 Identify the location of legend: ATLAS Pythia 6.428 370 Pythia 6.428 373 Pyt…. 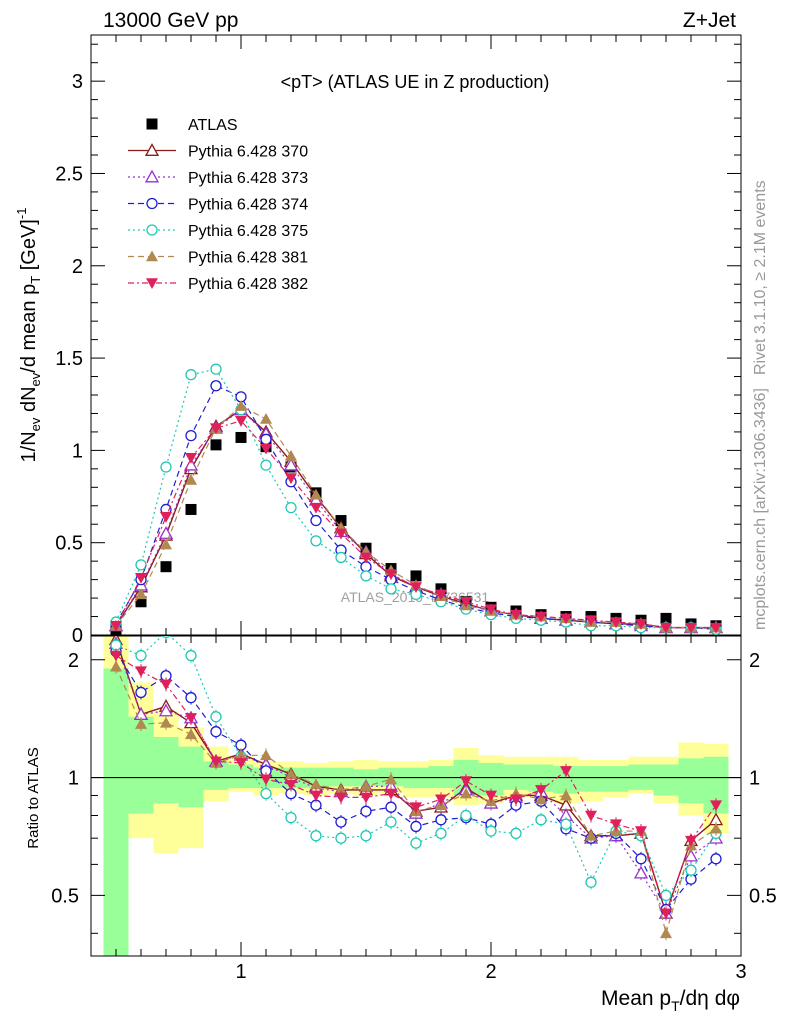
(218, 205).